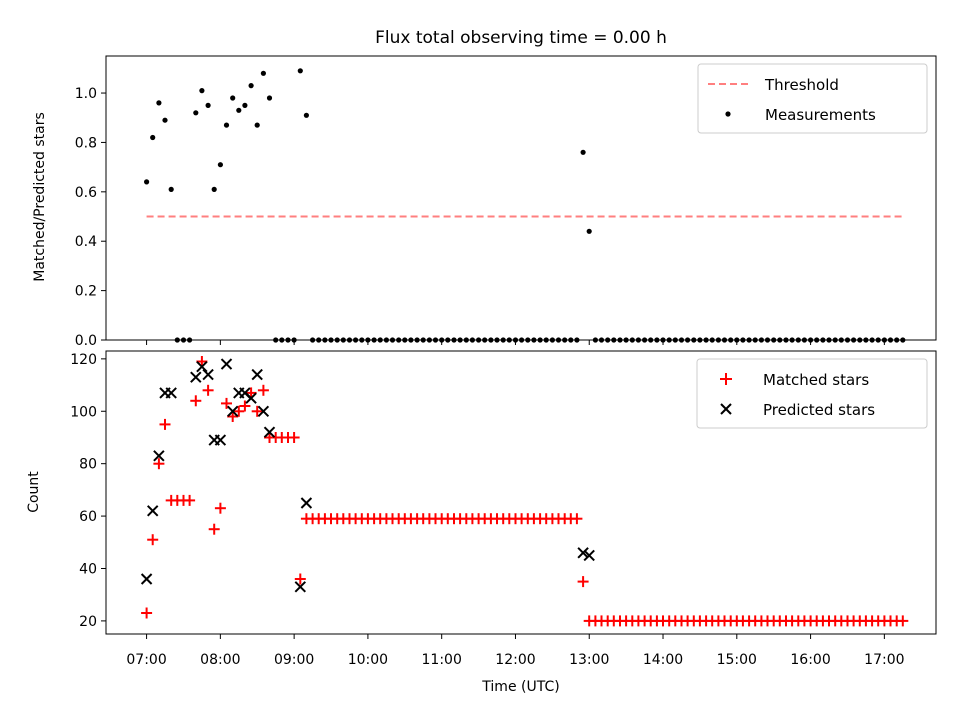 The image size is (960, 720). What do you see at coordinates (88, 569) in the screenshot?
I see `bottom-y-tick-label: 40` at bounding box center [88, 569].